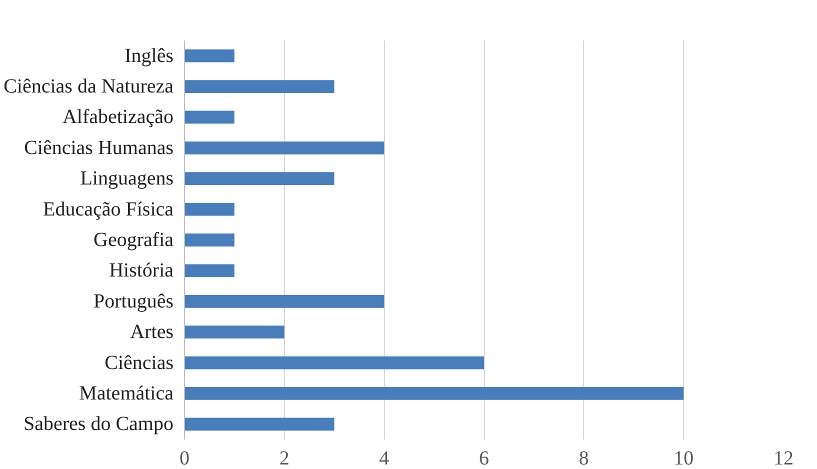 The image size is (817, 469). Describe the element at coordinates (149, 55) in the screenshot. I see `y-tick-label: Inglês` at that location.